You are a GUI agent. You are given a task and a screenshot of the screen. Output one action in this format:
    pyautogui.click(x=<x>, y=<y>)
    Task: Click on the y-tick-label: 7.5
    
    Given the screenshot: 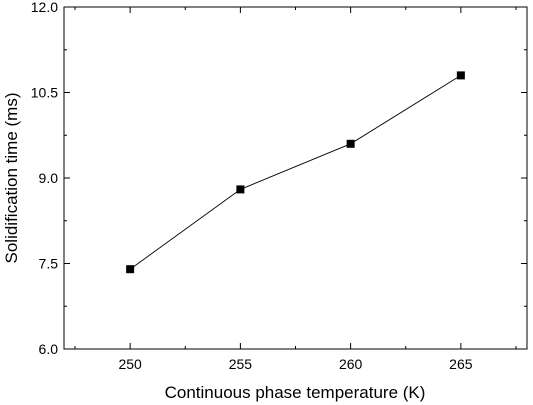 What is the action you would take?
    pyautogui.click(x=49, y=264)
    